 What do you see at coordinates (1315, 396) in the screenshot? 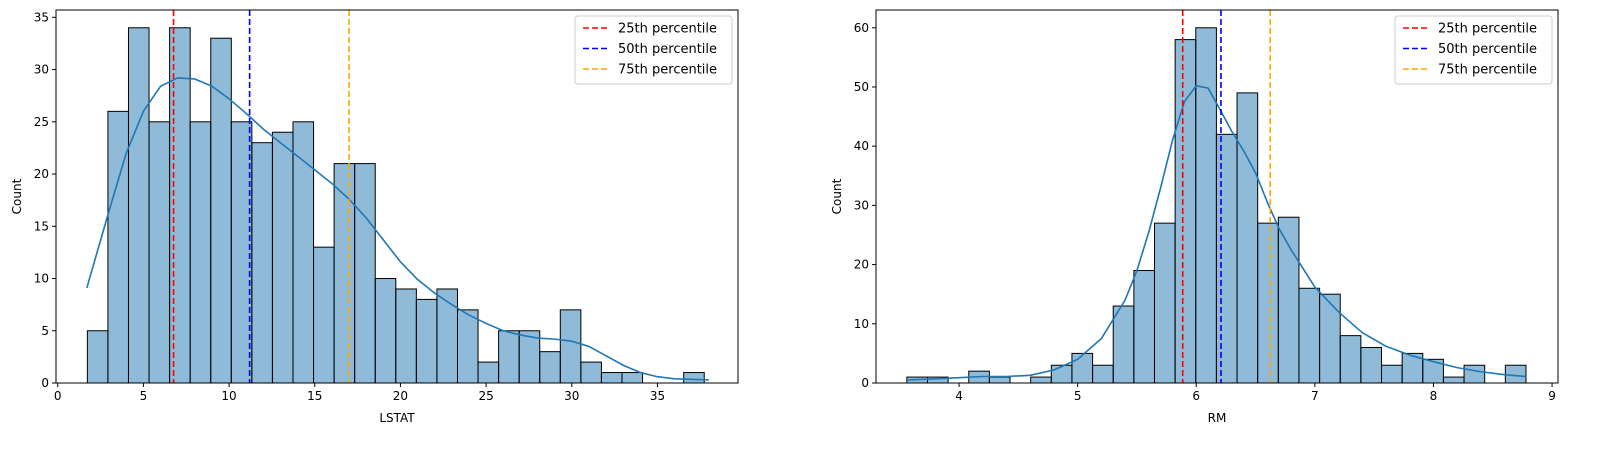
I see `x-tick-label: 7` at bounding box center [1315, 396].